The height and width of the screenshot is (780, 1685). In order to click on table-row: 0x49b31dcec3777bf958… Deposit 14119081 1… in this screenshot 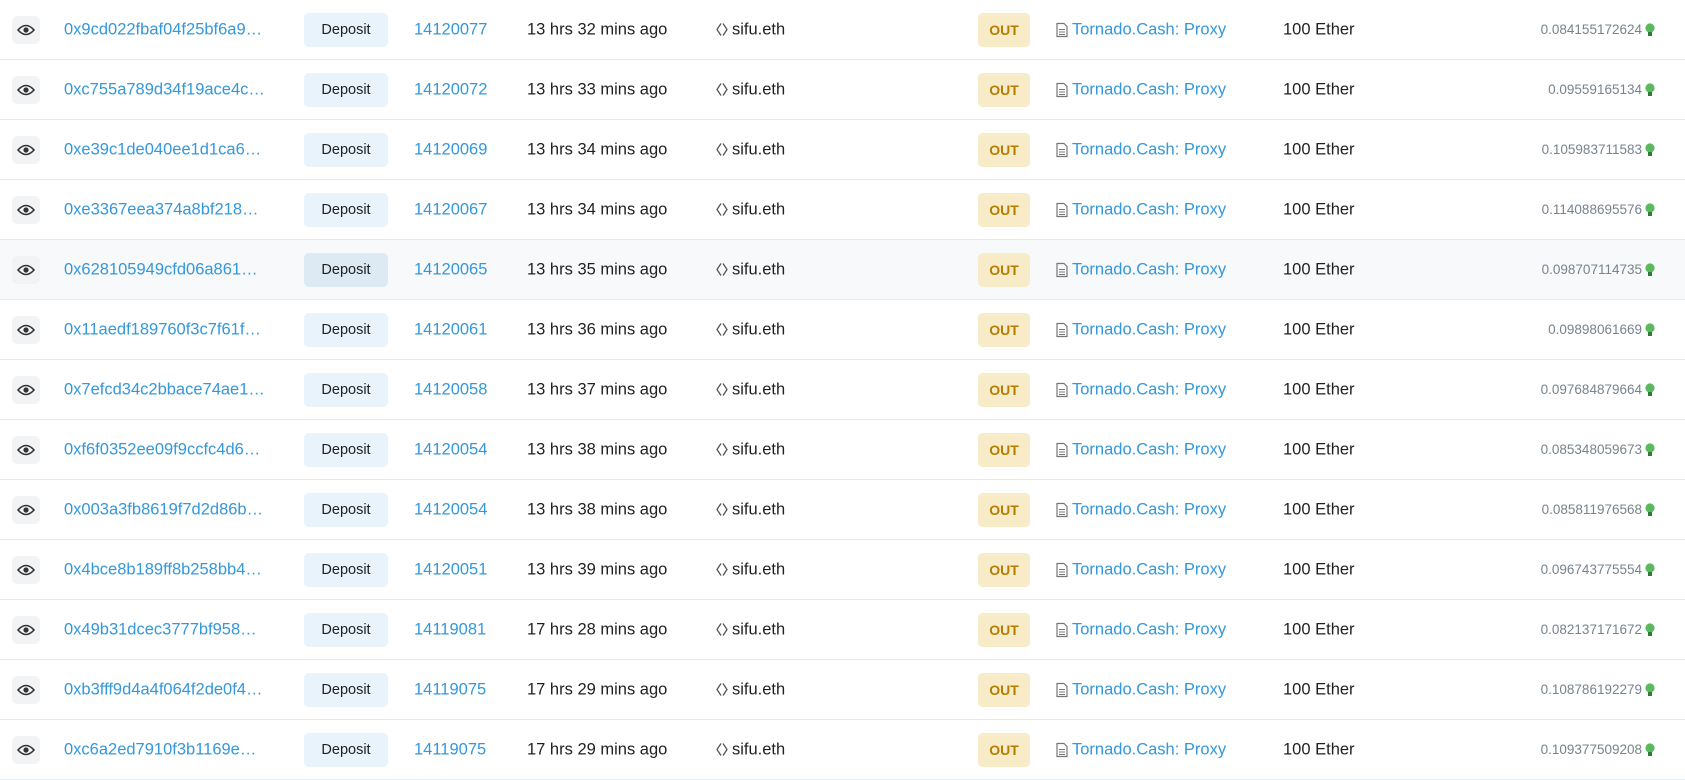, I will do `click(842, 630)`.